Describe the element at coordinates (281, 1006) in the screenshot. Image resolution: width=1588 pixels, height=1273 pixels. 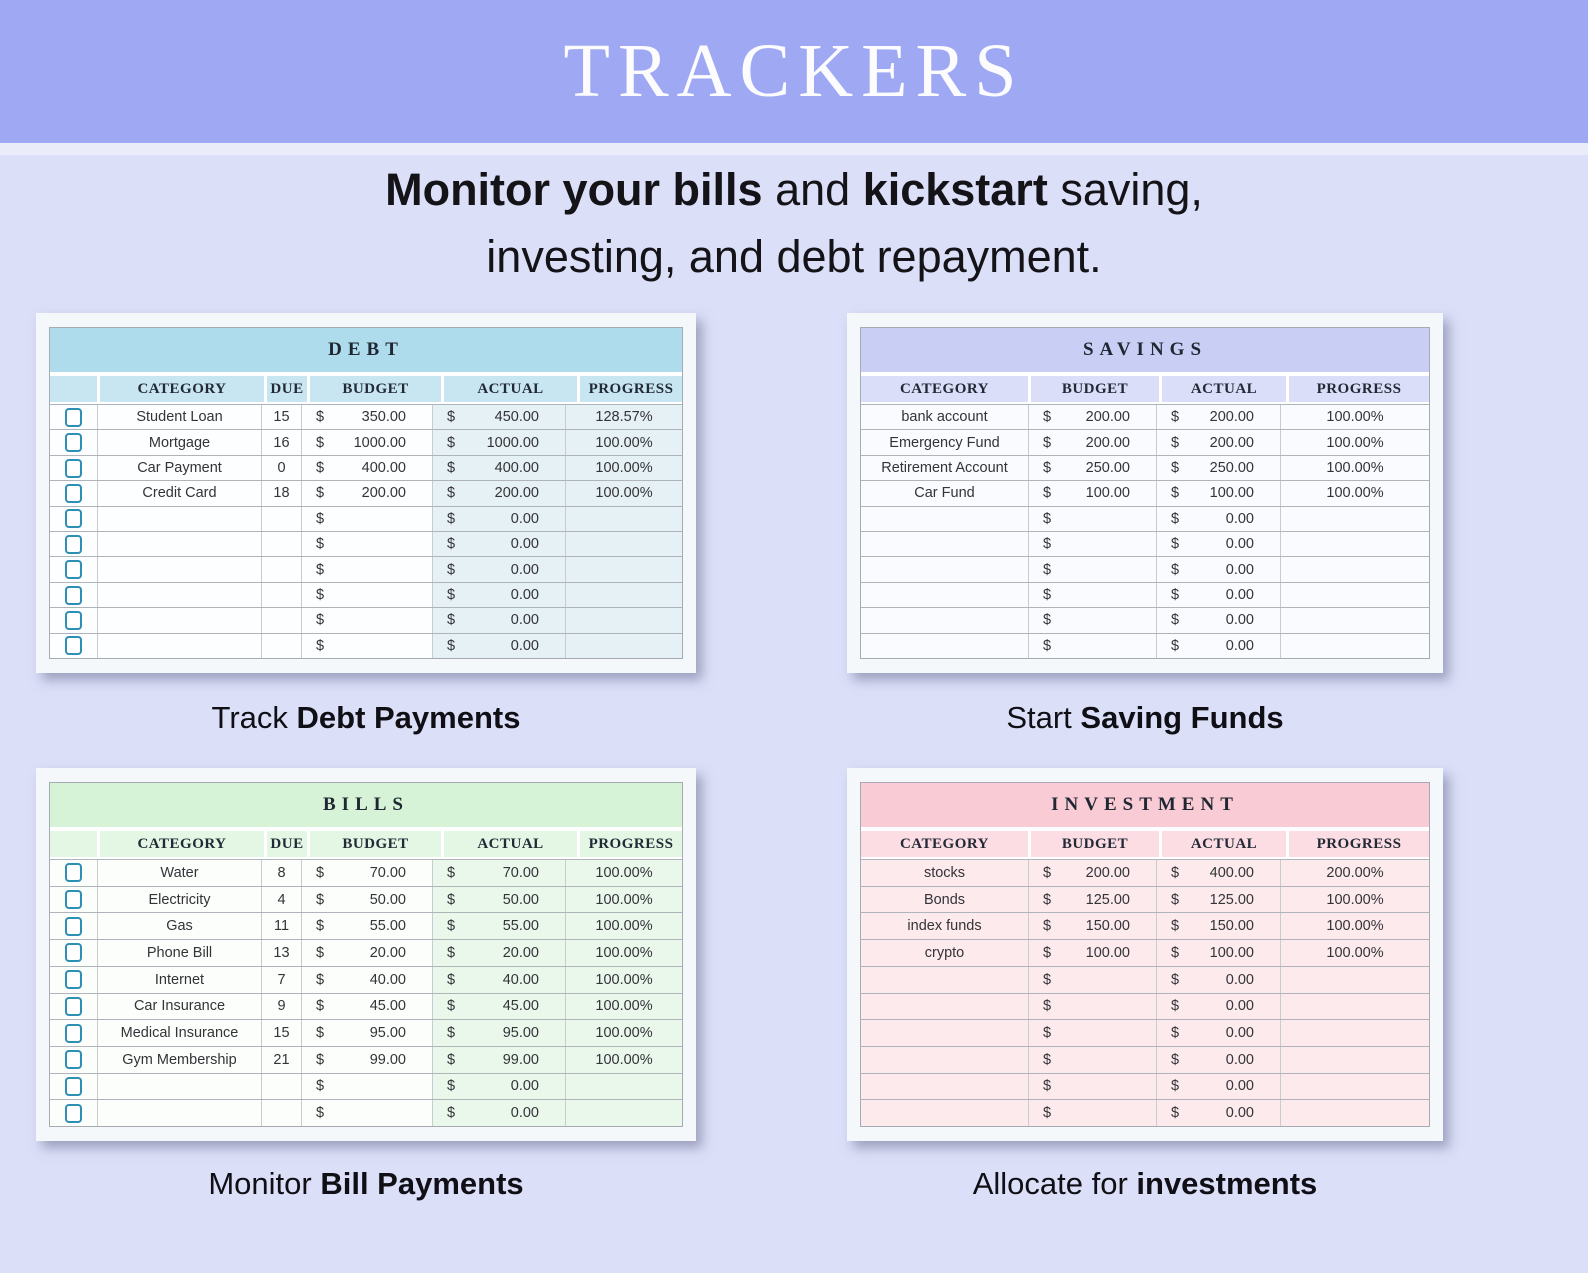
I see `due-cell: 9` at that location.